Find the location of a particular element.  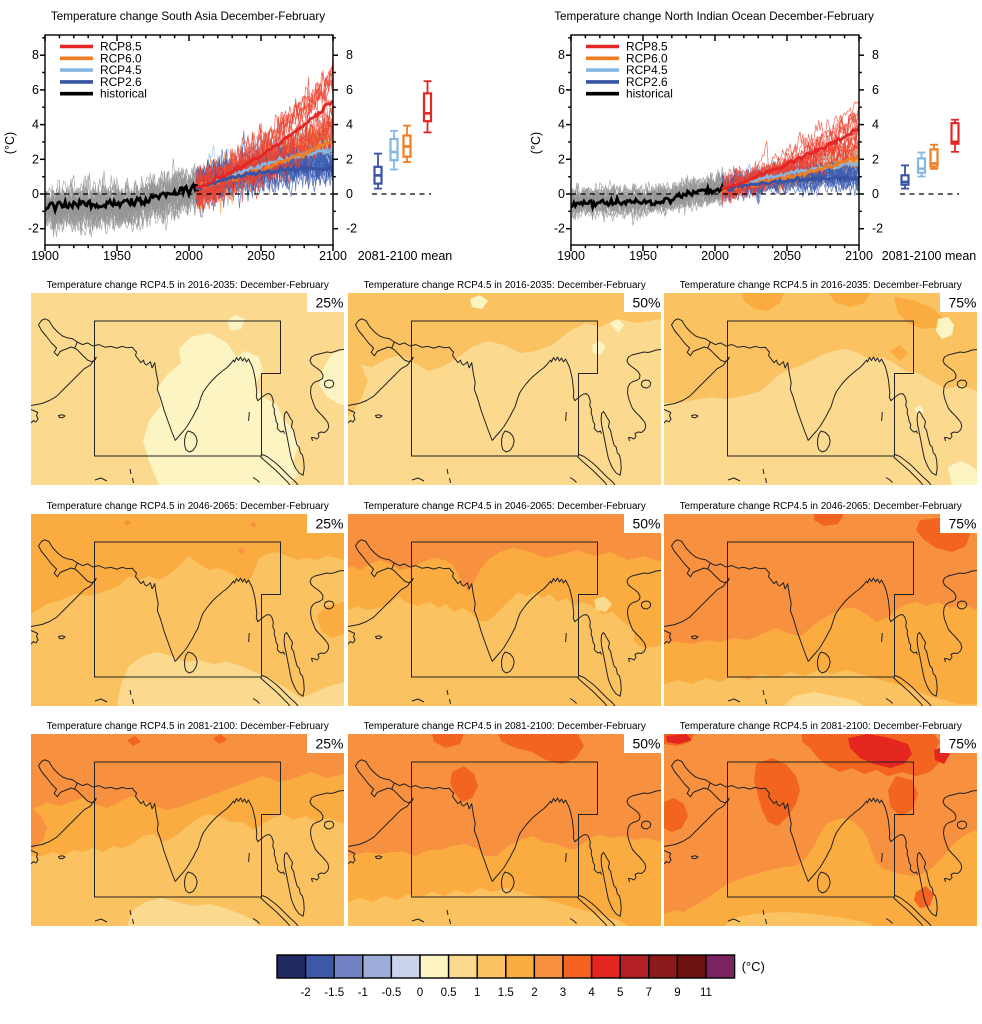

svg-text: 5 is located at coordinates (620, 993).